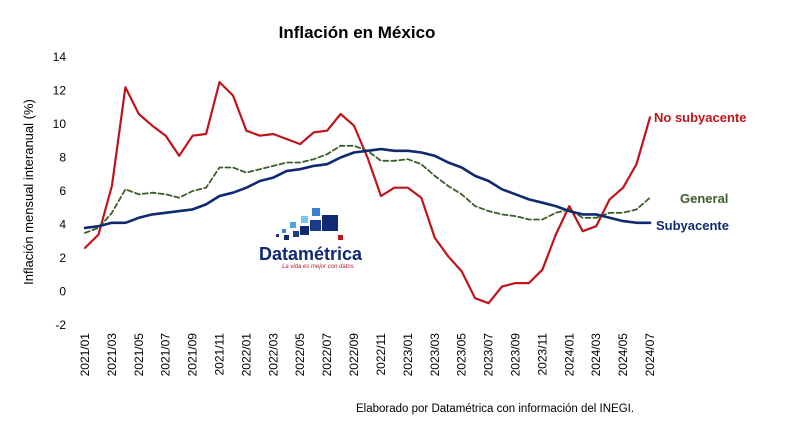  Describe the element at coordinates (246, 355) in the screenshot. I see `x-tick-label: 2022/01` at that location.